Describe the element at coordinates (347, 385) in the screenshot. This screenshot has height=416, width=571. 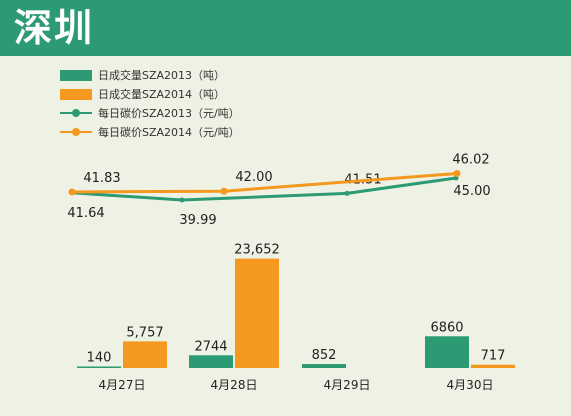
I see `x-tick-label: 4月29日` at that location.